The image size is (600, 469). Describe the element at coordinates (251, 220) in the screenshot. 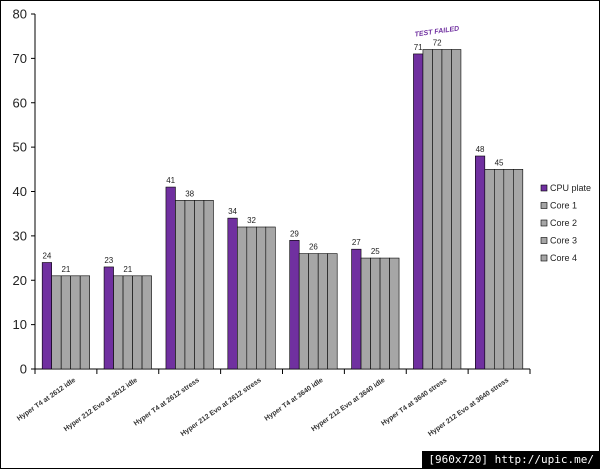

I see `data-label: 32` at that location.